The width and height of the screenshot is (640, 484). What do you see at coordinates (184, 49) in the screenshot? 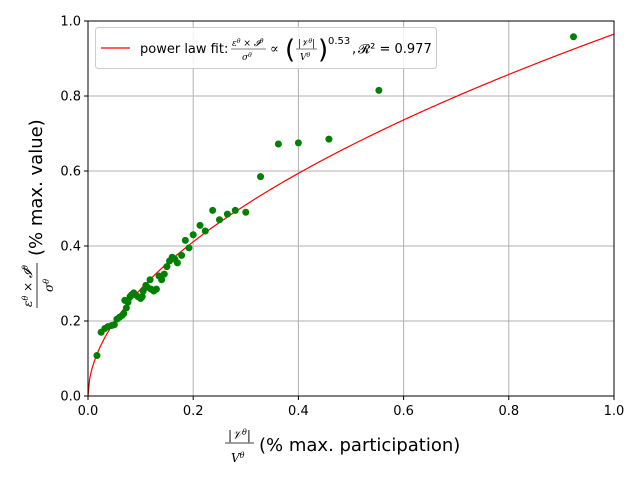
I see `svg-text: power law fit:` at bounding box center [184, 49].